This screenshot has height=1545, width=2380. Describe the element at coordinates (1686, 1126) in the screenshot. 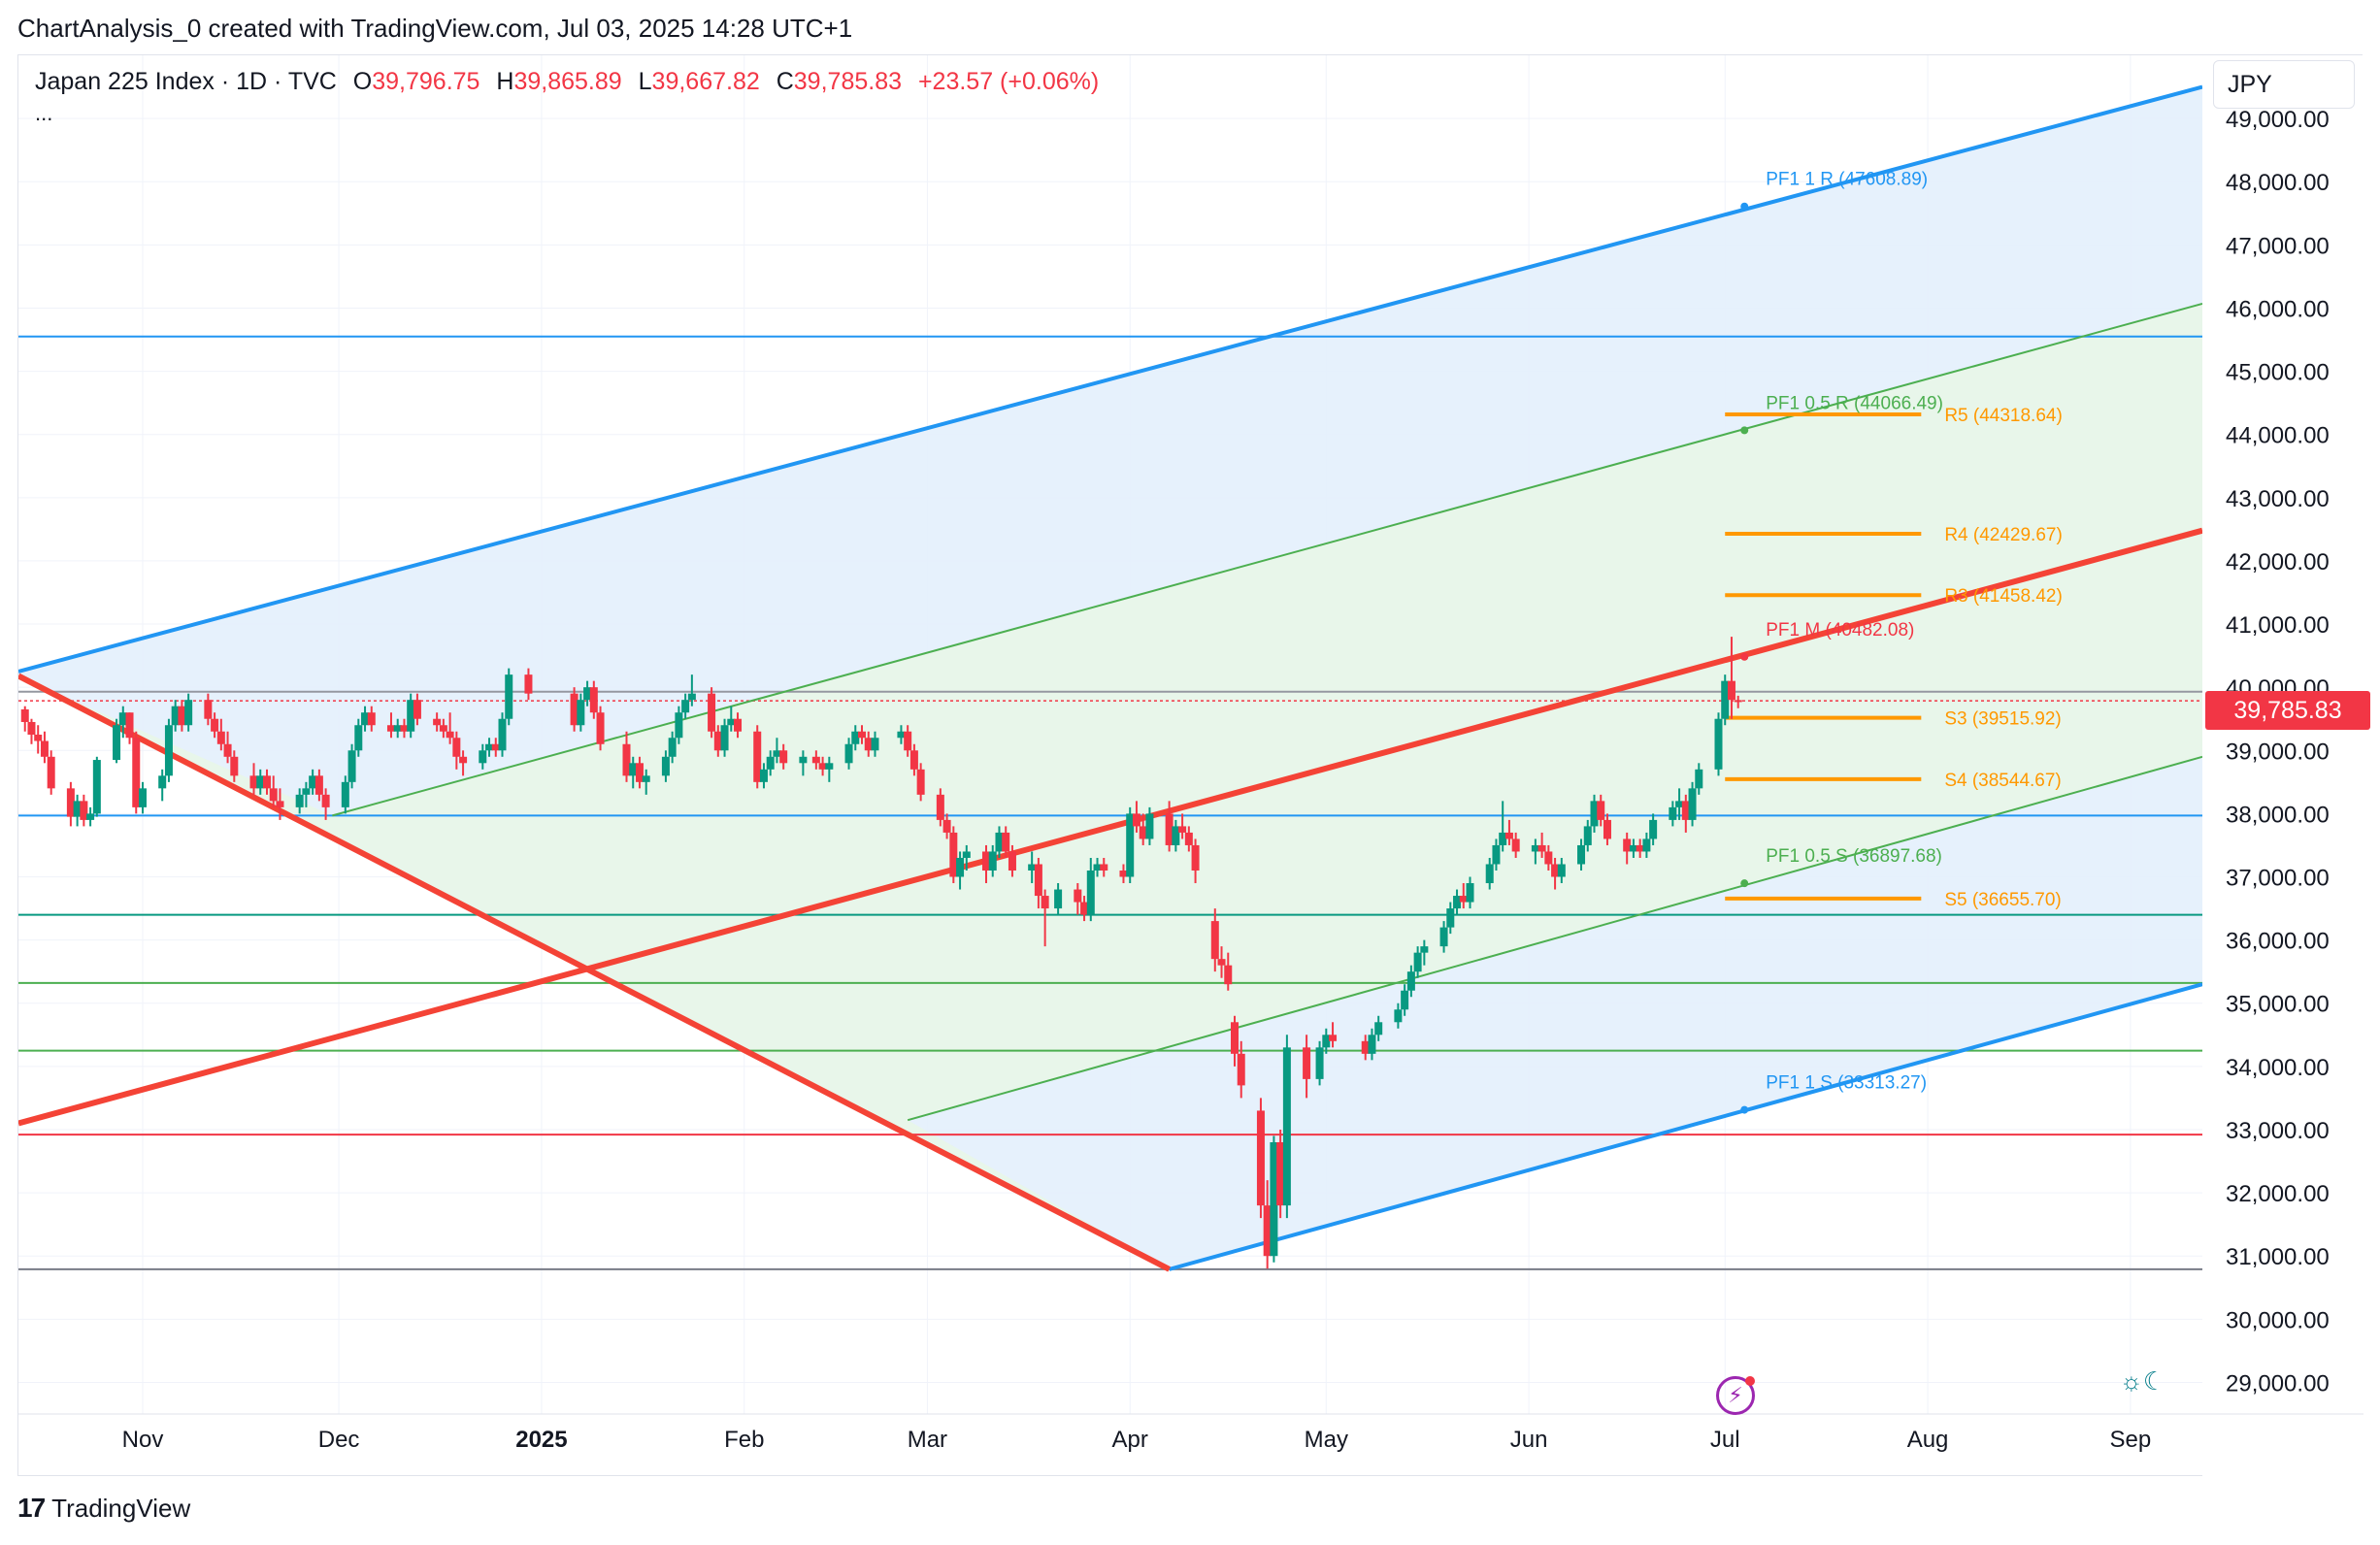

I see `pitchfork-lower-line` at that location.